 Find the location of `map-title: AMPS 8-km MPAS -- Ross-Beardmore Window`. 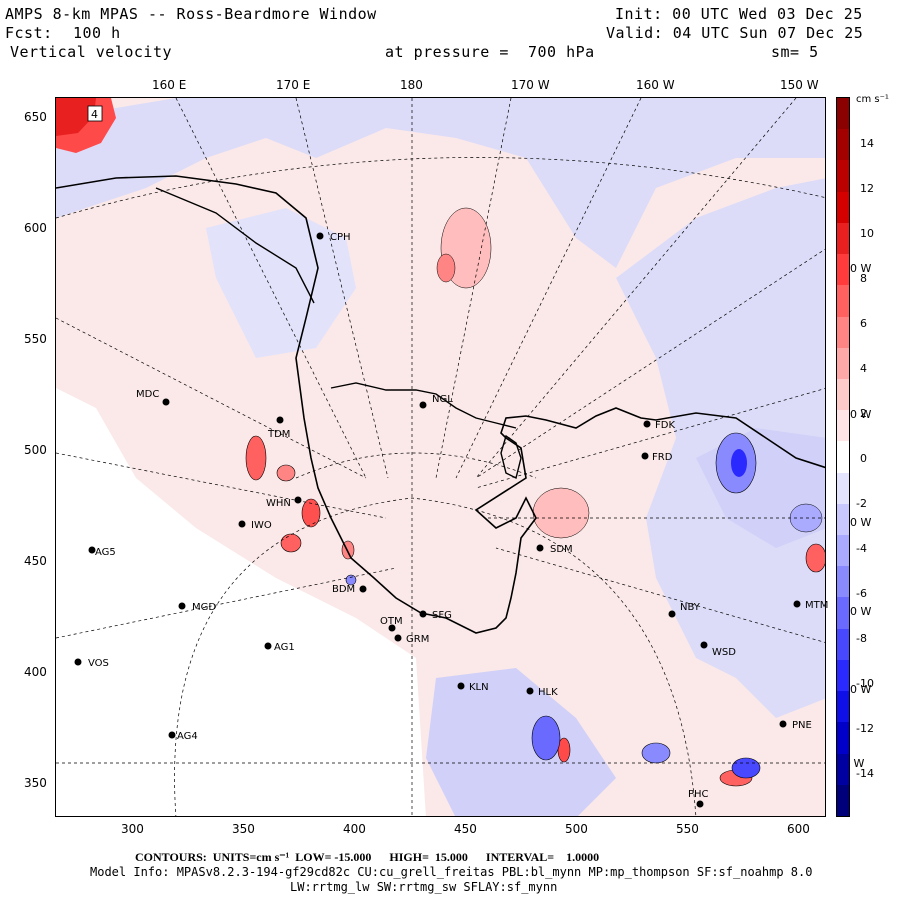

map-title: AMPS 8-km MPAS -- Ross-Beardmore Window is located at coordinates (191, 14).